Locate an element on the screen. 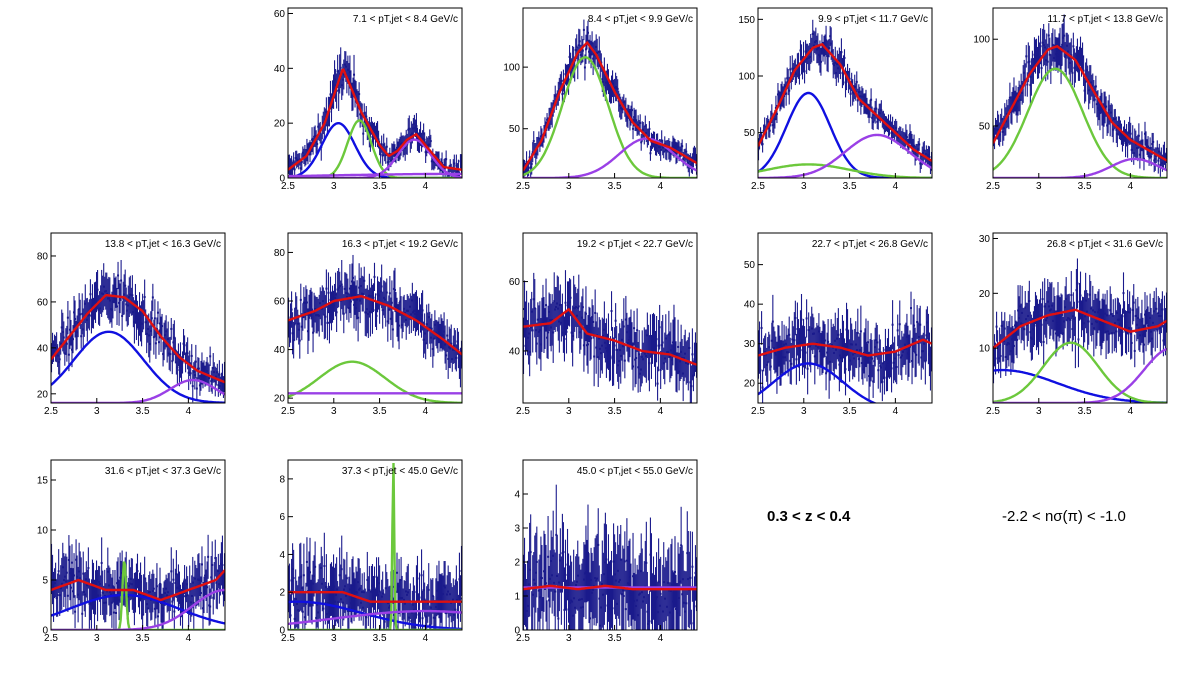  y-tick-label: 4 is located at coordinates (517, 495).